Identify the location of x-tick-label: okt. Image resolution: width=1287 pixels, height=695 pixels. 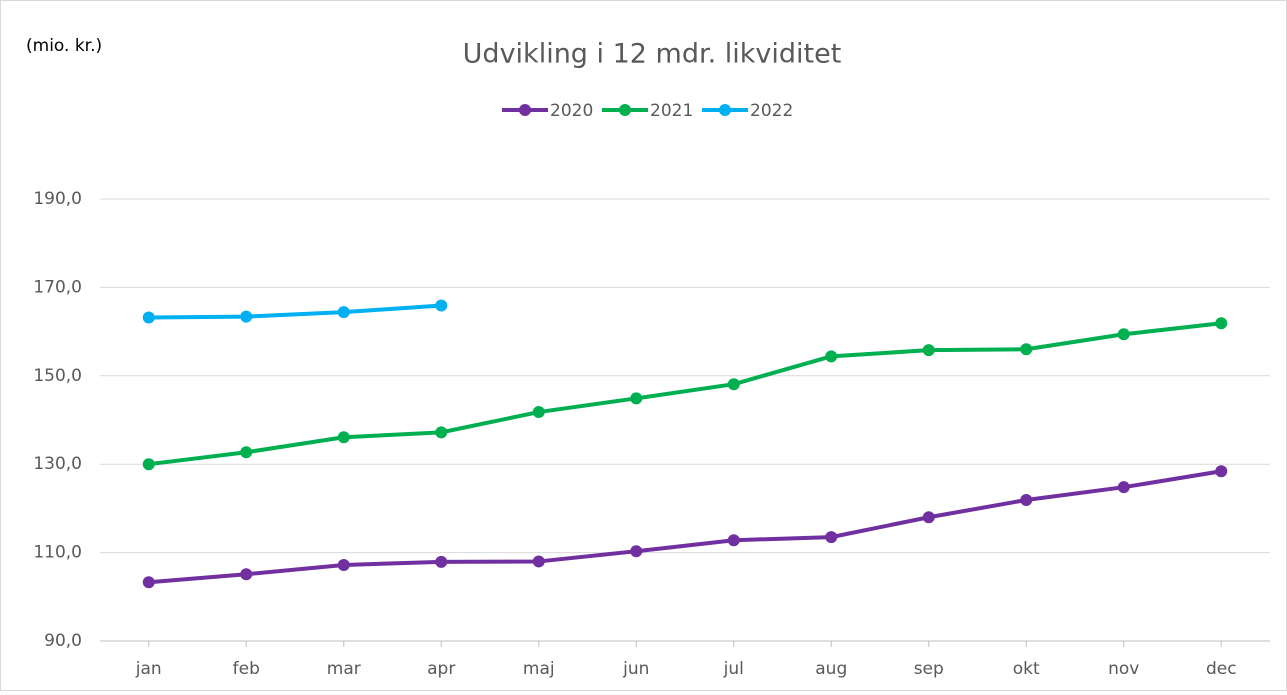
(1026, 669).